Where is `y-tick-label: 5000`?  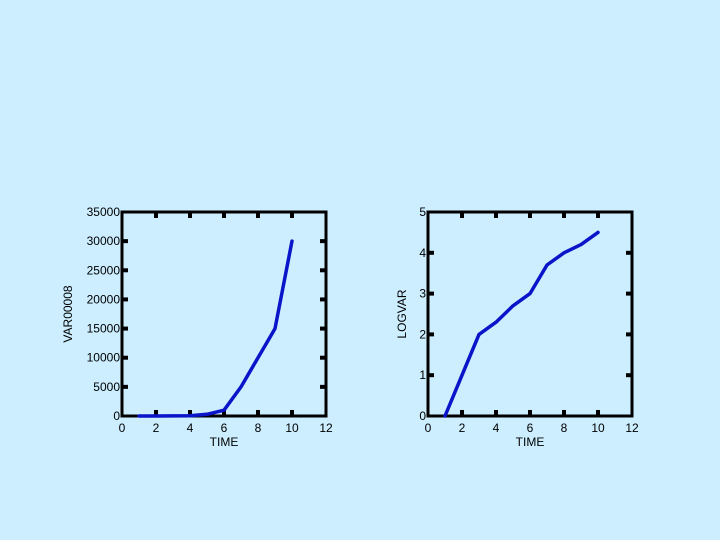
y-tick-label: 5000 is located at coordinates (106, 387).